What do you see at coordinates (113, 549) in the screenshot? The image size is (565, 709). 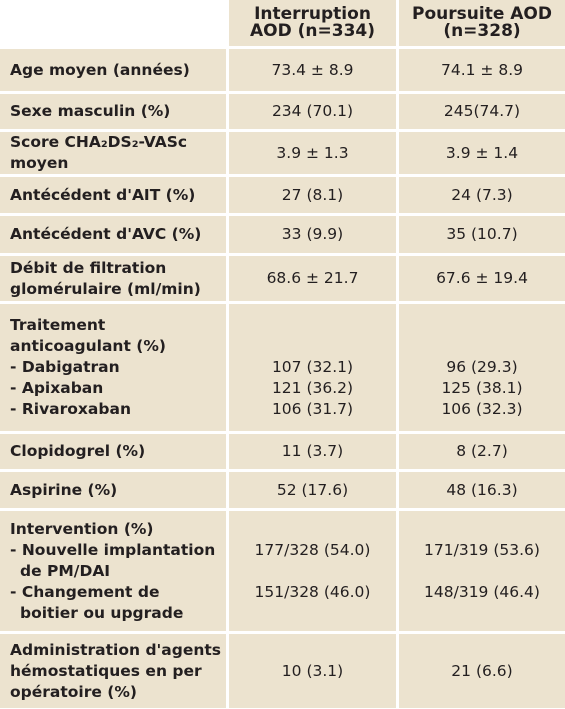 I see `label-text: - Nouvelle implantation` at bounding box center [113, 549].